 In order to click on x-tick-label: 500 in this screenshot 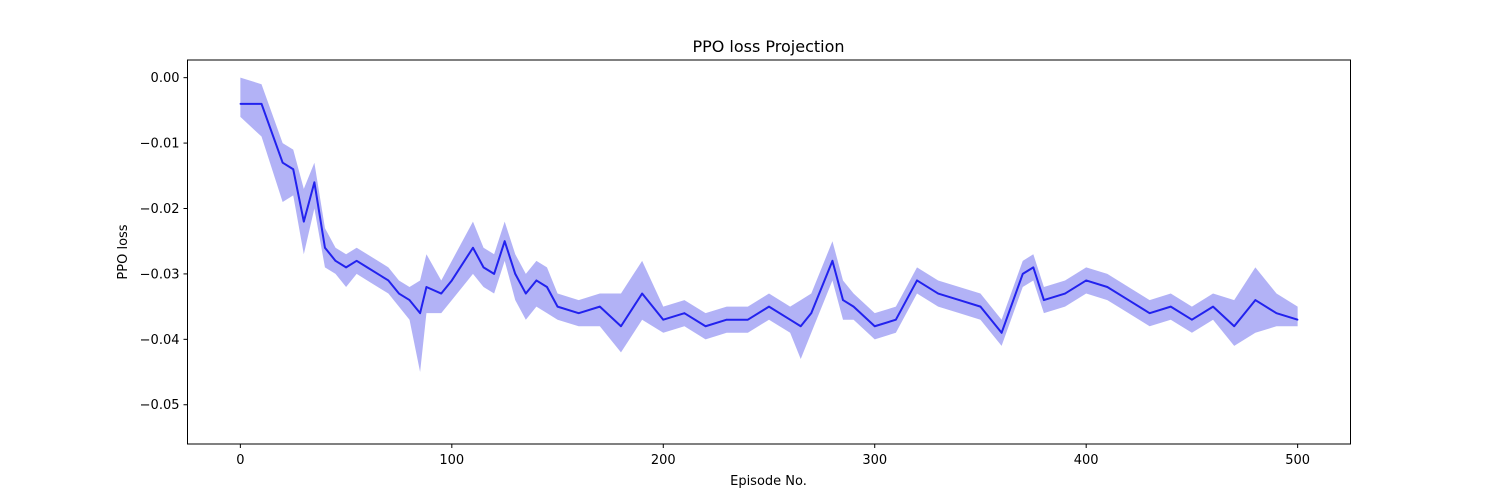, I will do `click(1297, 460)`.